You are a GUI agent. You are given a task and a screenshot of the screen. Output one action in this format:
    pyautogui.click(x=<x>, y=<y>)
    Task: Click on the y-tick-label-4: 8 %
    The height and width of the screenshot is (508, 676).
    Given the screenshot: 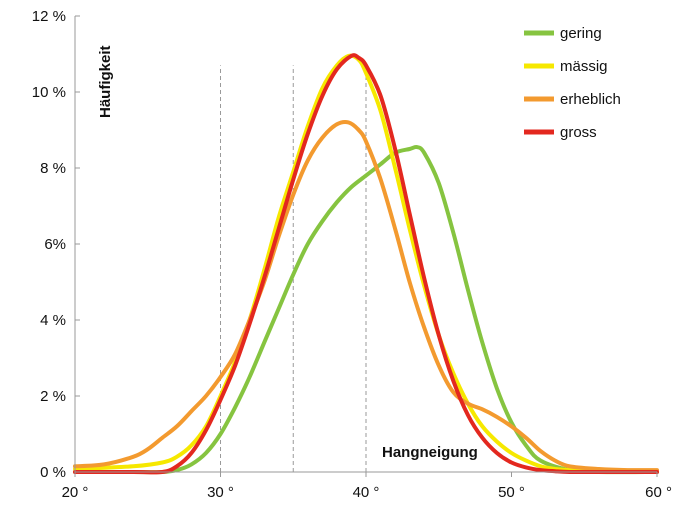 What is the action you would take?
    pyautogui.click(x=53, y=168)
    